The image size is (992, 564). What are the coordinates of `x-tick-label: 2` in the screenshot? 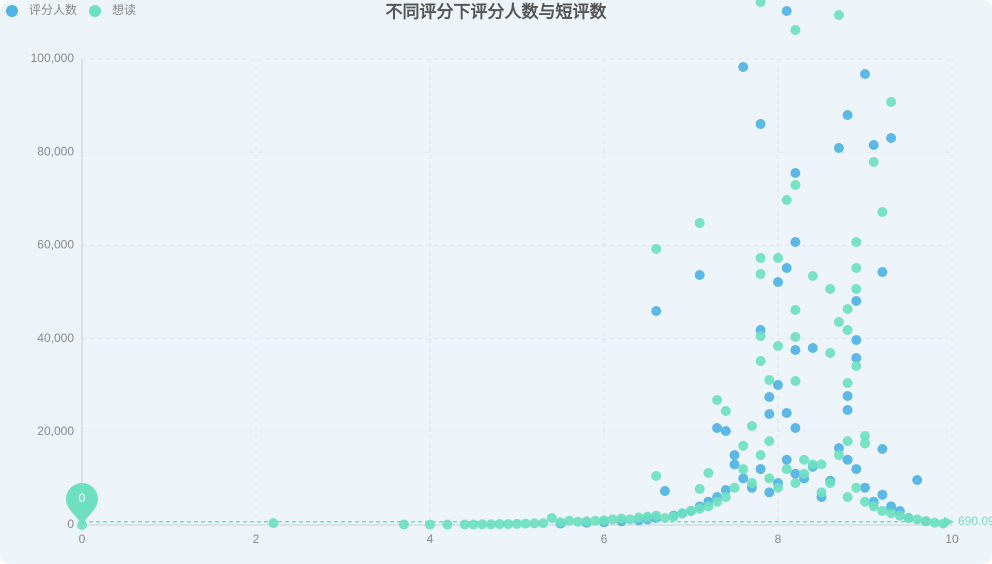 It's located at (256, 539).